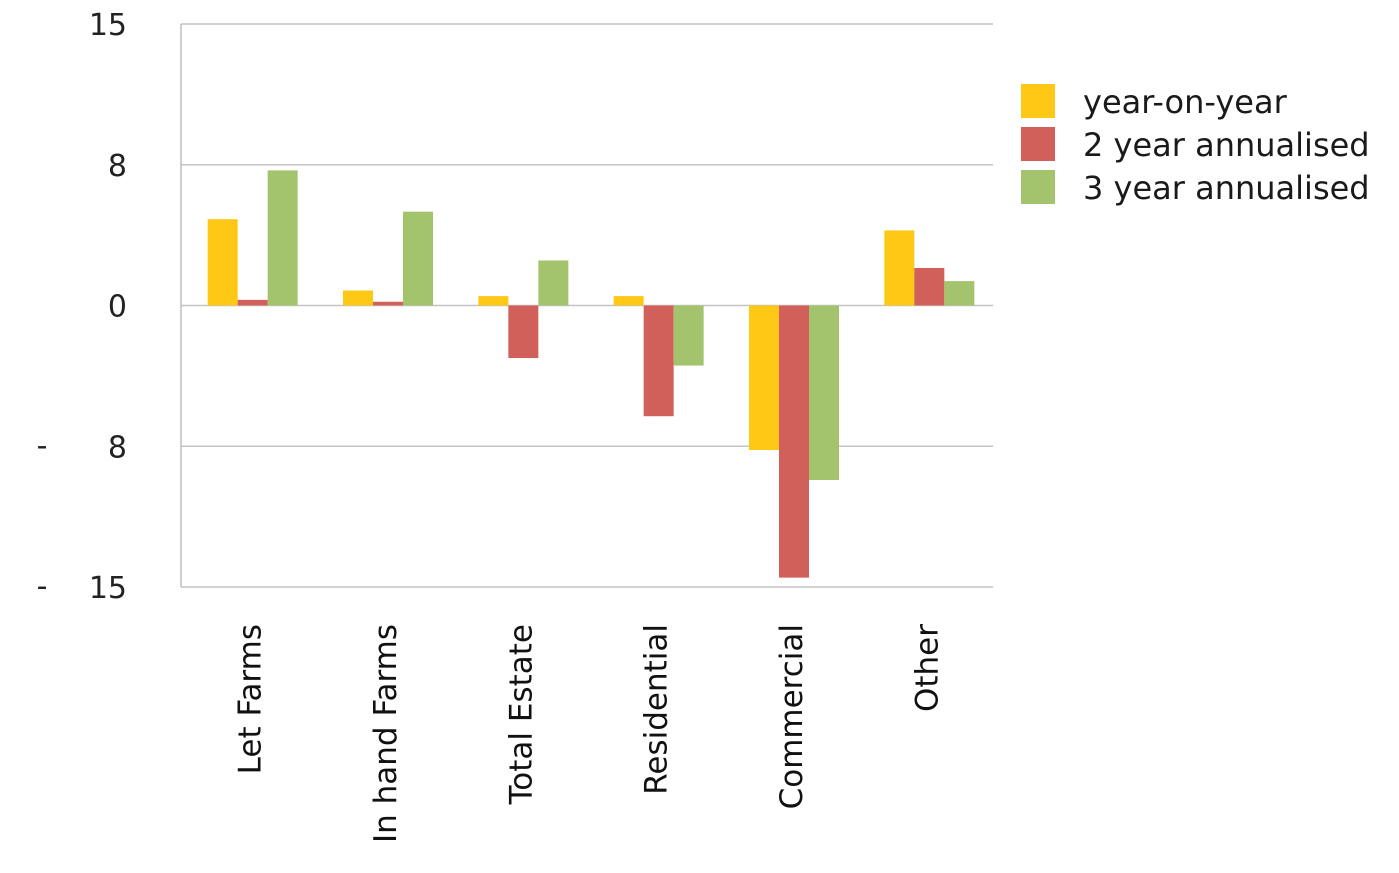 The width and height of the screenshot is (1399, 873). What do you see at coordinates (927, 668) in the screenshot?
I see `category-label: Other` at bounding box center [927, 668].